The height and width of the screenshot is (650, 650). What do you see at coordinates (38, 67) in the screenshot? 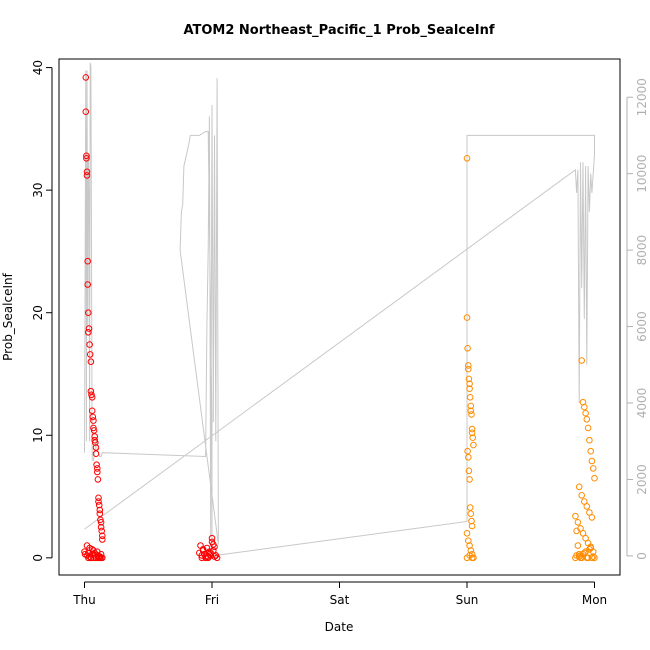
I see `y-tick-label: 40` at bounding box center [38, 67].